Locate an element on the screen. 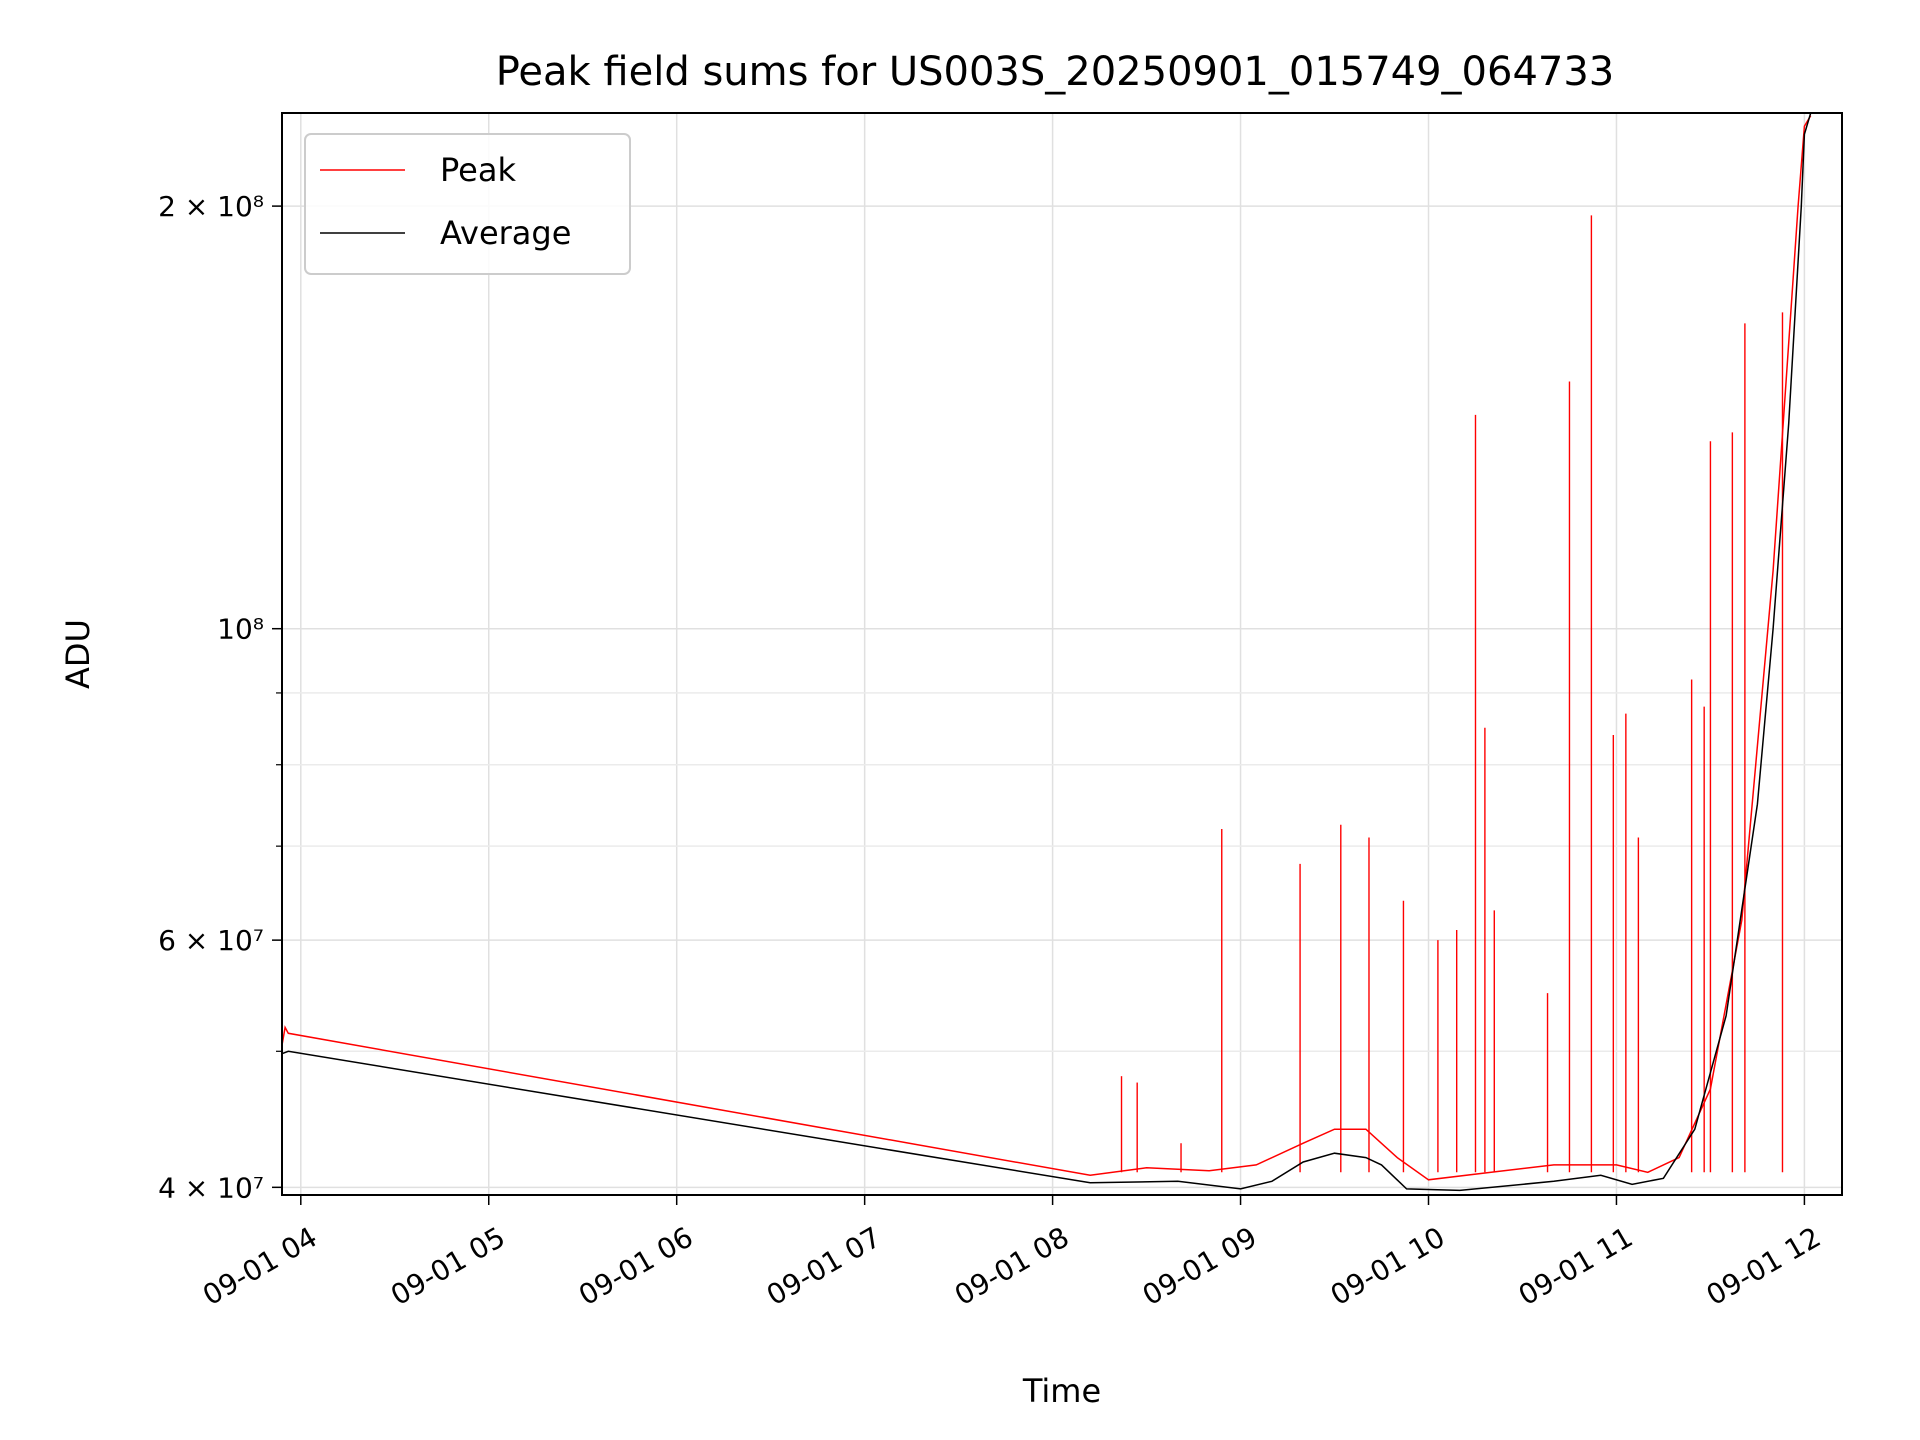 The image size is (1920, 1440). legend-box is located at coordinates (467, 204).